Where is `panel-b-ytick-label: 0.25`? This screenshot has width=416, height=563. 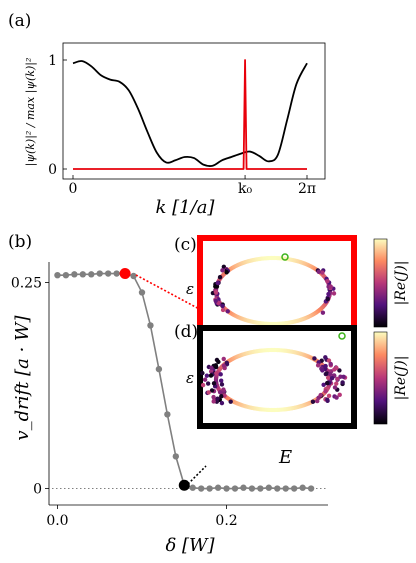 panel-b-ytick-label: 0.25 is located at coordinates (26, 284).